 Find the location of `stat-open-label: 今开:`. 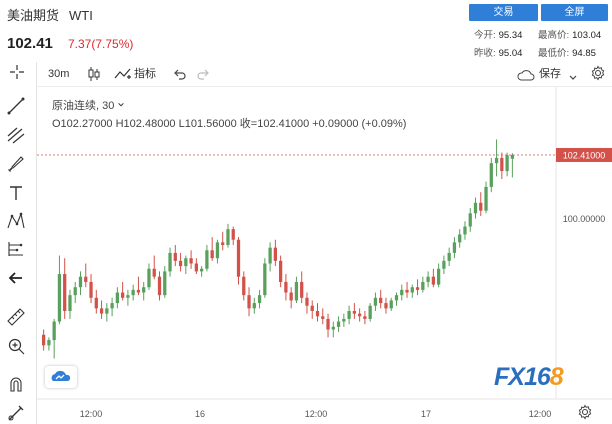

stat-open-label: 今开: is located at coordinates (485, 35).